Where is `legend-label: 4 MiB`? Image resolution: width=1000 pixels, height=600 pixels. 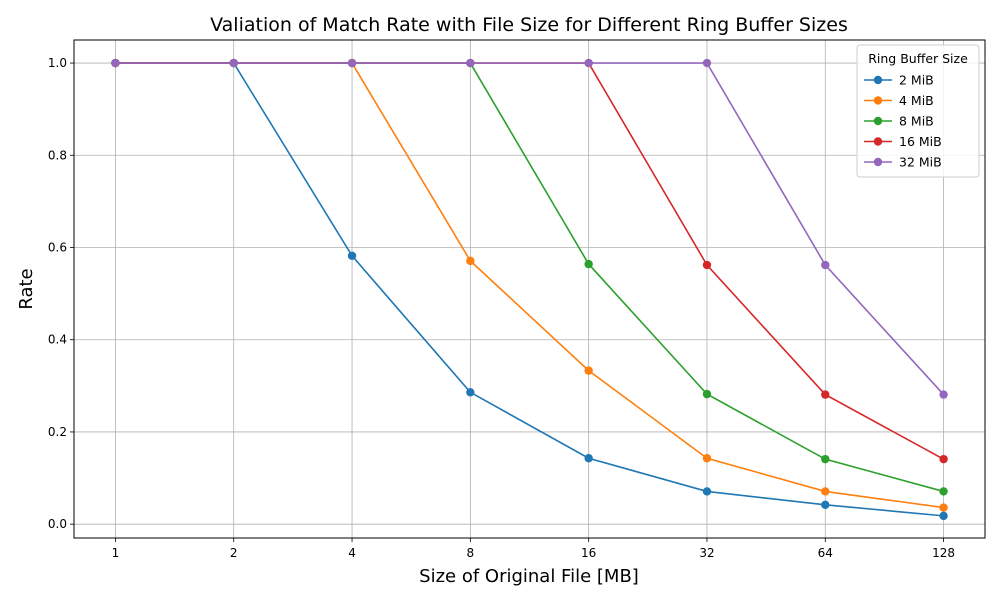
legend-label: 4 MiB is located at coordinates (916, 100).